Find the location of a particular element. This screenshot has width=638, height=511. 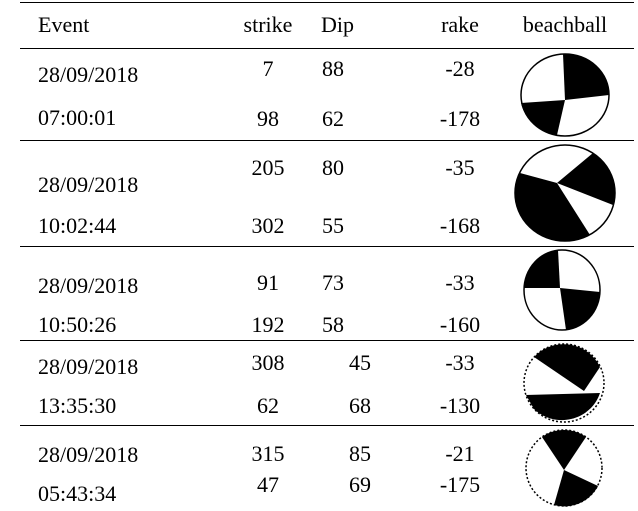

header-cell: rake is located at coordinates (460, 24).